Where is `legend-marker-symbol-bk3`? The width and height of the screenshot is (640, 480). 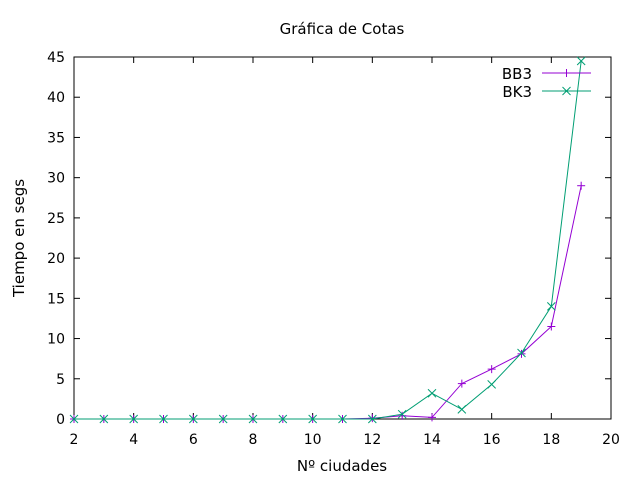 legend-marker-symbol-bk3 is located at coordinates (566, 91).